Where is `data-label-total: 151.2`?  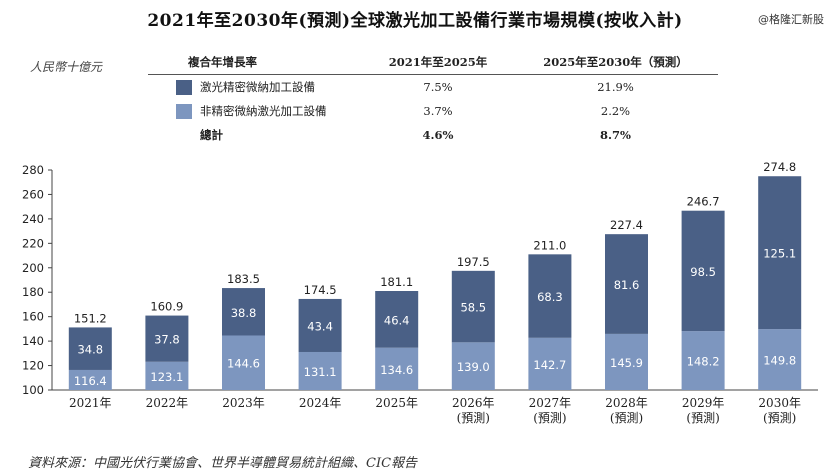
data-label-total: 151.2 is located at coordinates (90, 318).